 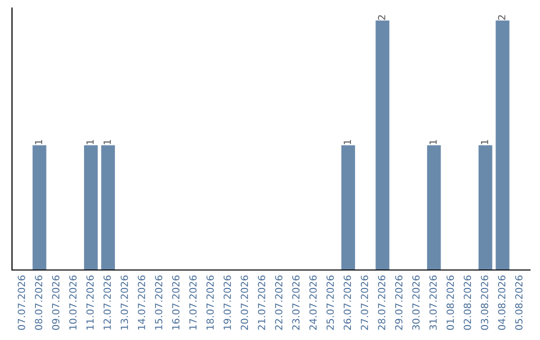 I want to click on x-tick-label: 25.07.2026, so click(x=330, y=302).